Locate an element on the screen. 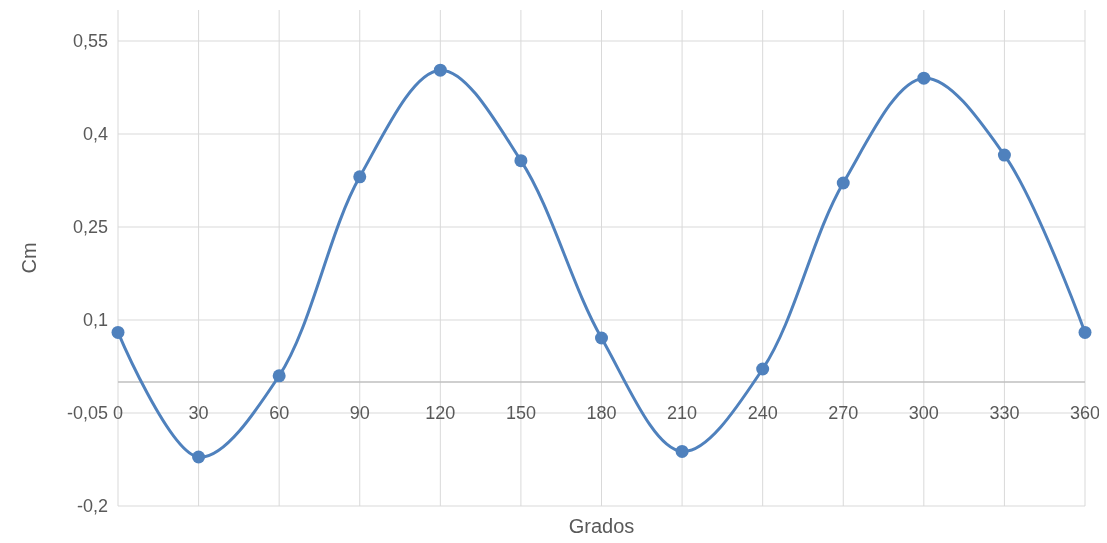 Image resolution: width=1107 pixels, height=543 pixels. x-tick-label: 330 is located at coordinates (1004, 413).